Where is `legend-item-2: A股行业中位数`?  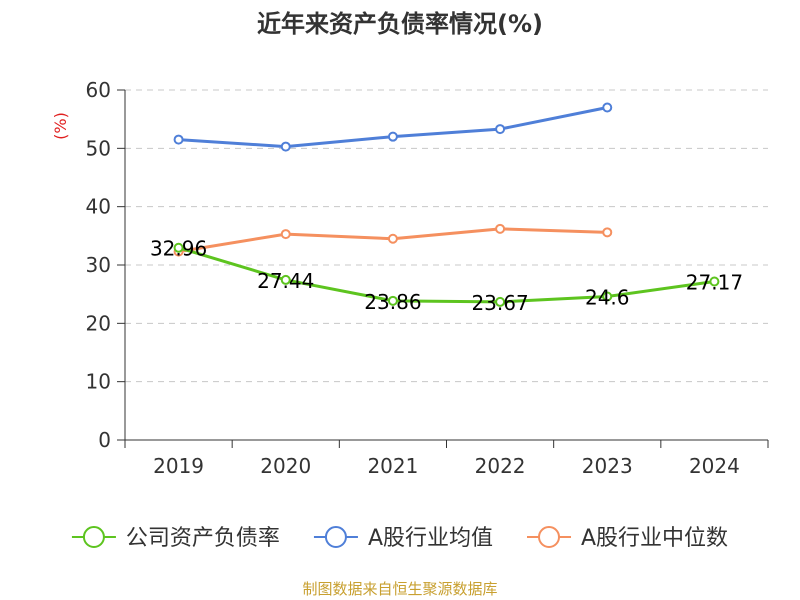 legend-item-2: A股行业中位数 is located at coordinates (627, 538).